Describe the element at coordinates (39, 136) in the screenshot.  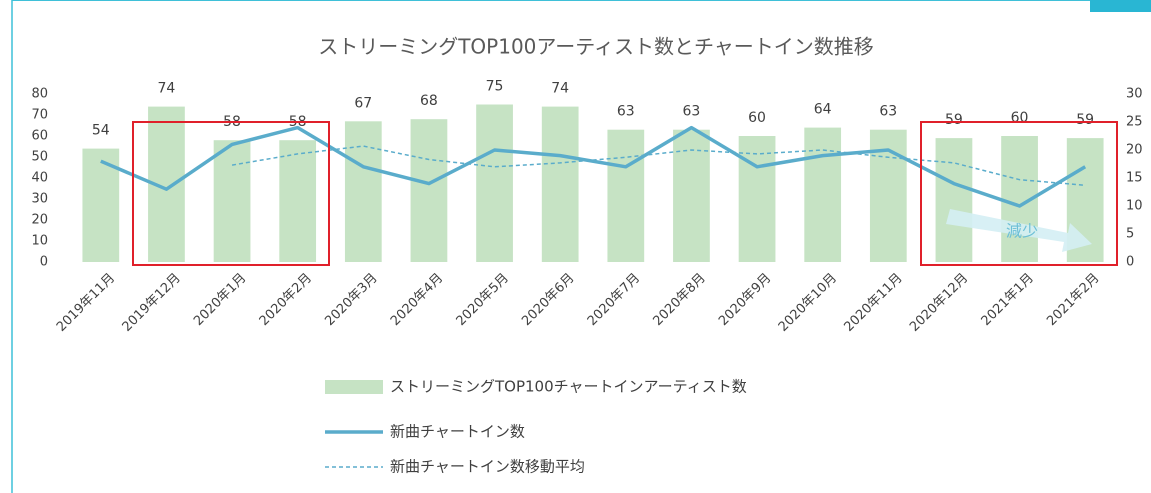
I see `y-tick-label: 60` at that location.